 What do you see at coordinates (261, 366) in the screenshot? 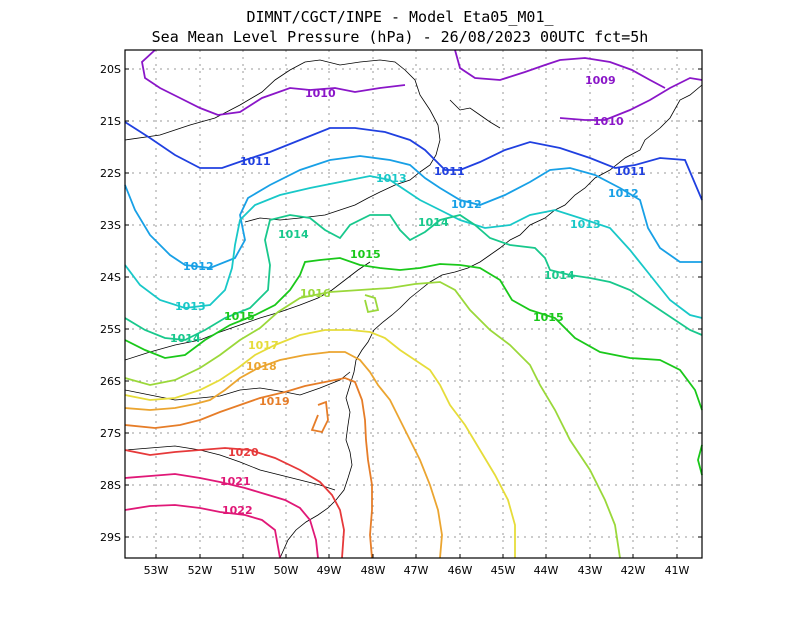
I see `label-1018: 1018` at bounding box center [261, 366].